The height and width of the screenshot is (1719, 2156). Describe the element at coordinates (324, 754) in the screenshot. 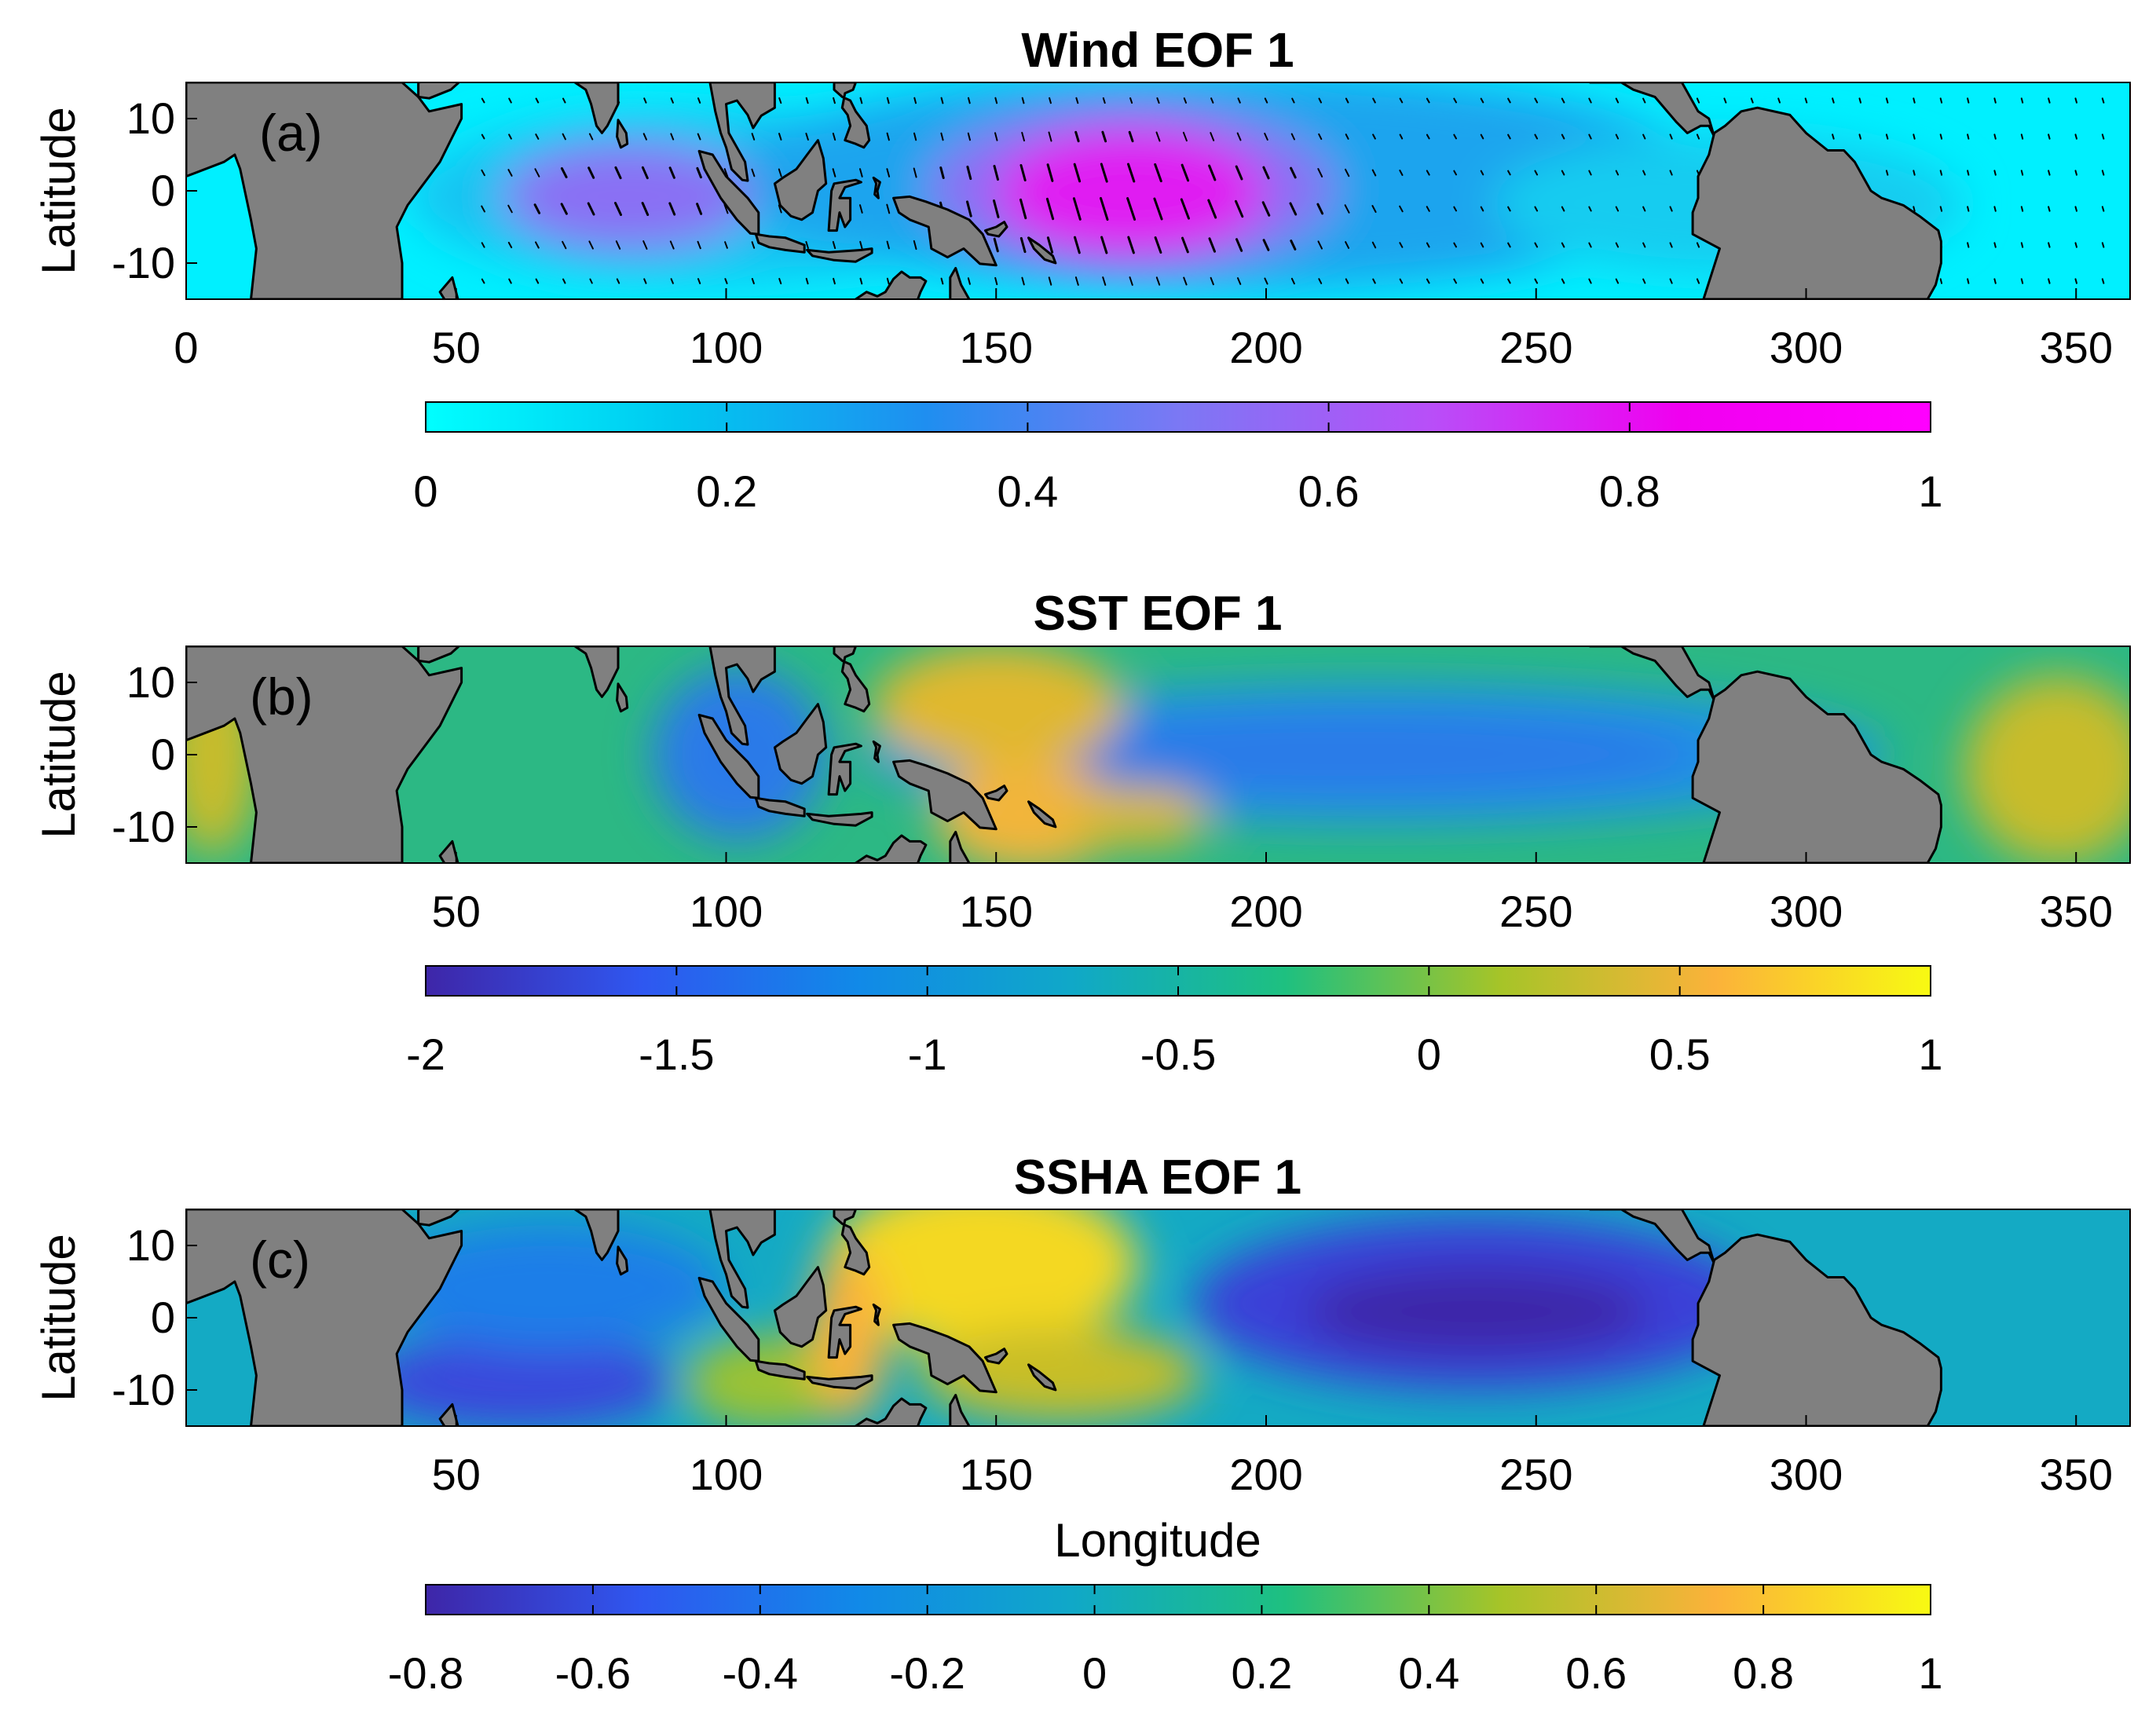

I see `africa-land` at that location.